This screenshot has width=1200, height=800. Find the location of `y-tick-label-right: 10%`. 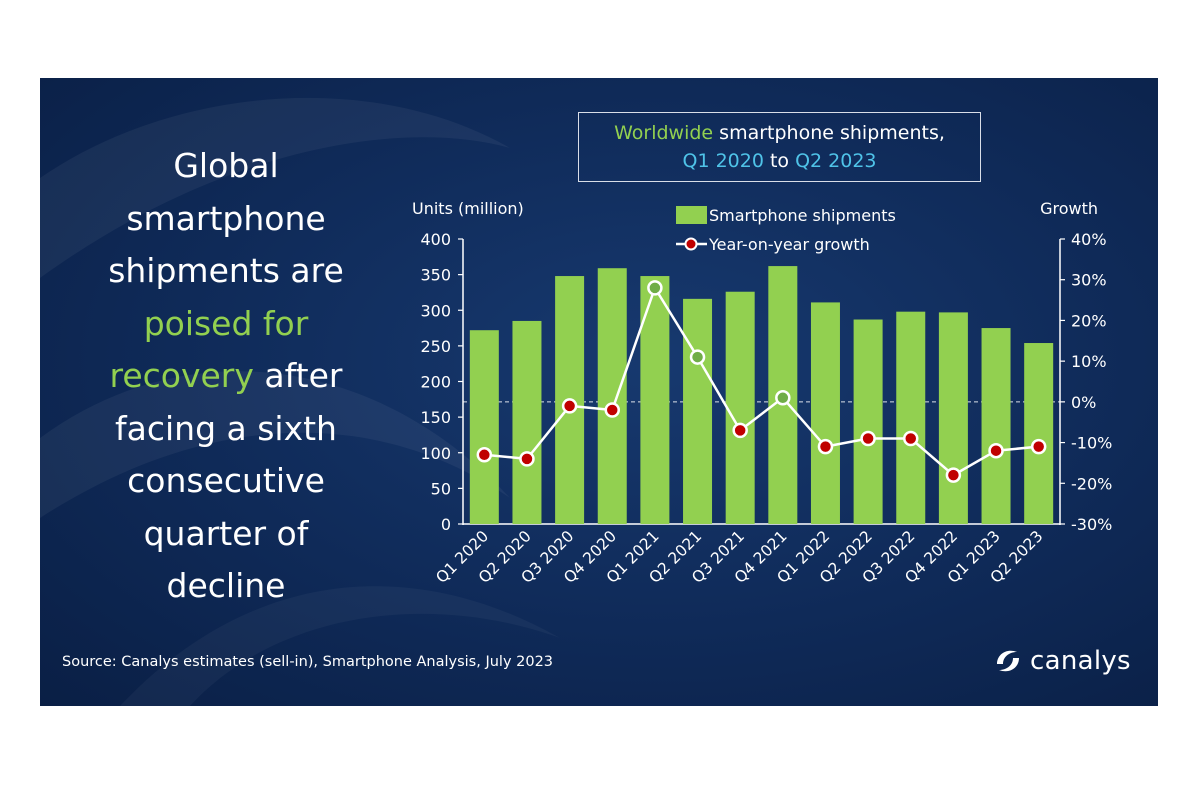

y-tick-label-right: 10% is located at coordinates (1089, 361).